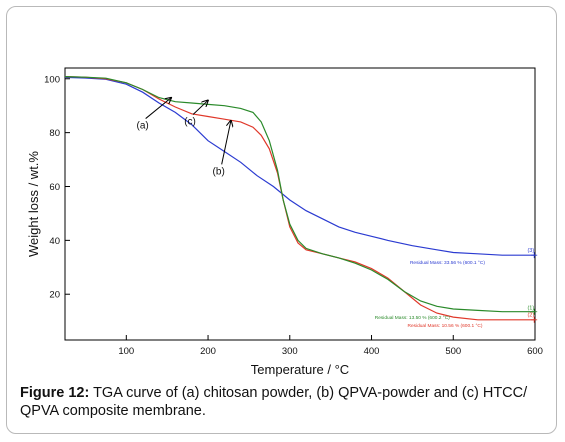  Describe the element at coordinates (453, 351) in the screenshot. I see `x-tick-label: 500` at that location.